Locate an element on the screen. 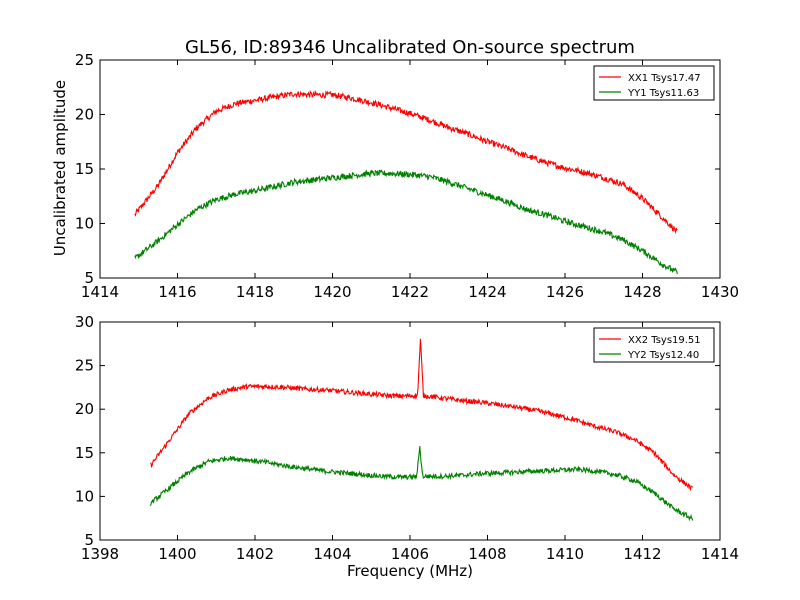 This screenshot has width=800, height=600. legend-label: YY2 Tsys12.40 is located at coordinates (663, 355).